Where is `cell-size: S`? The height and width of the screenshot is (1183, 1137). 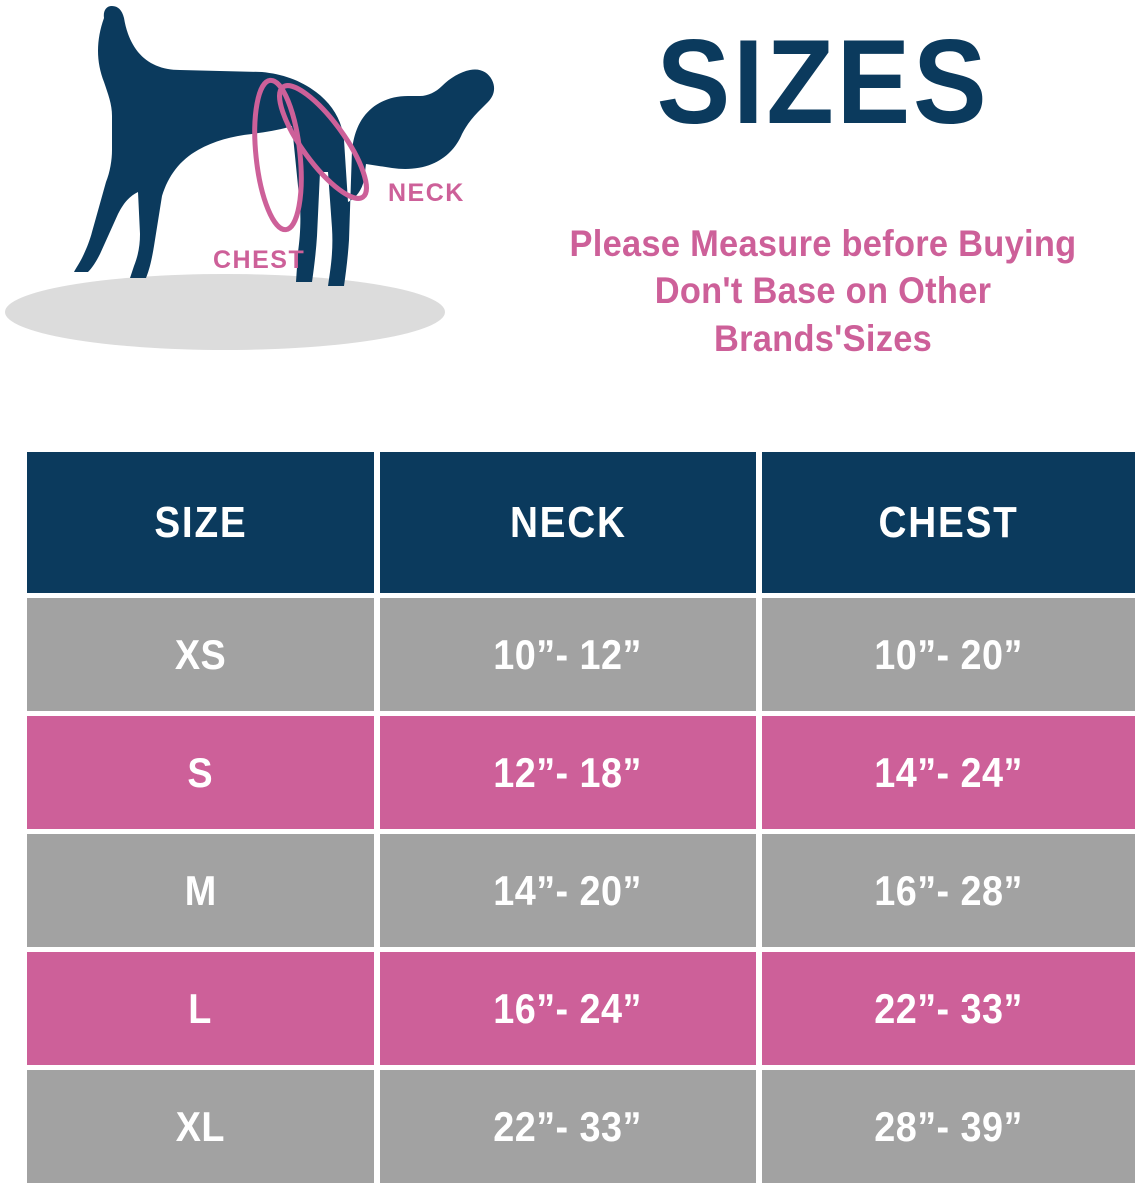
cell-size: S is located at coordinates (200, 772).